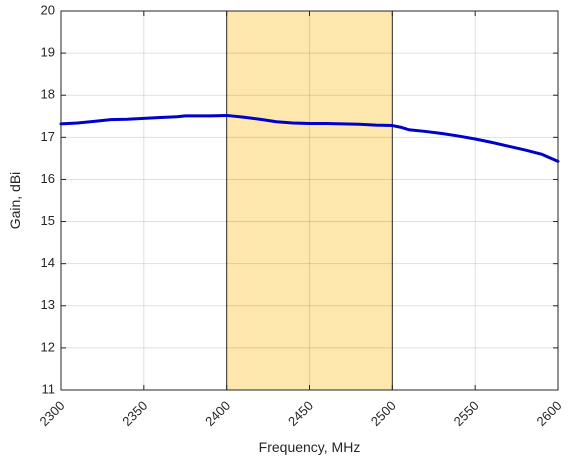 The image size is (579, 467). Describe the element at coordinates (48, 262) in the screenshot. I see `y-tick-label: 14` at that location.